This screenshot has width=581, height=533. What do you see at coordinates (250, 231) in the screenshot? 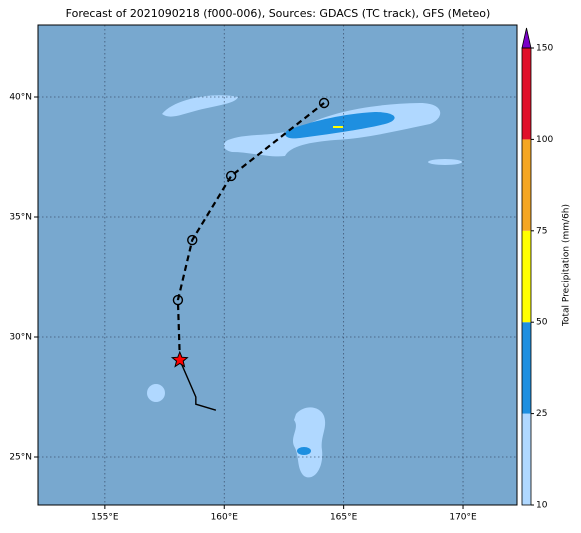
I see `forecast-track` at bounding box center [250, 231].